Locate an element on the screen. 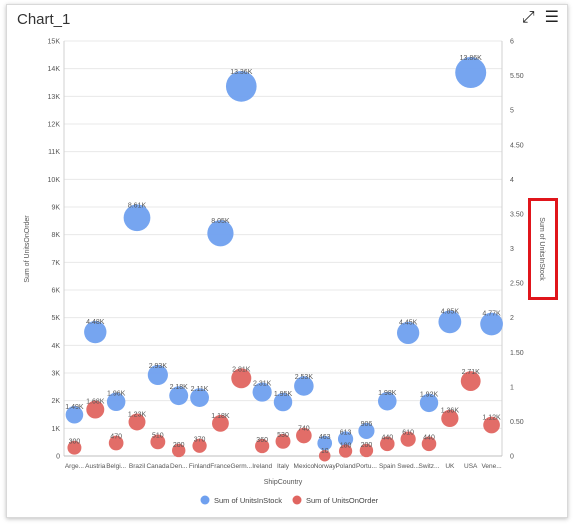 This screenshot has height=527, width=574. y-tick-label: 8K is located at coordinates (55, 235).